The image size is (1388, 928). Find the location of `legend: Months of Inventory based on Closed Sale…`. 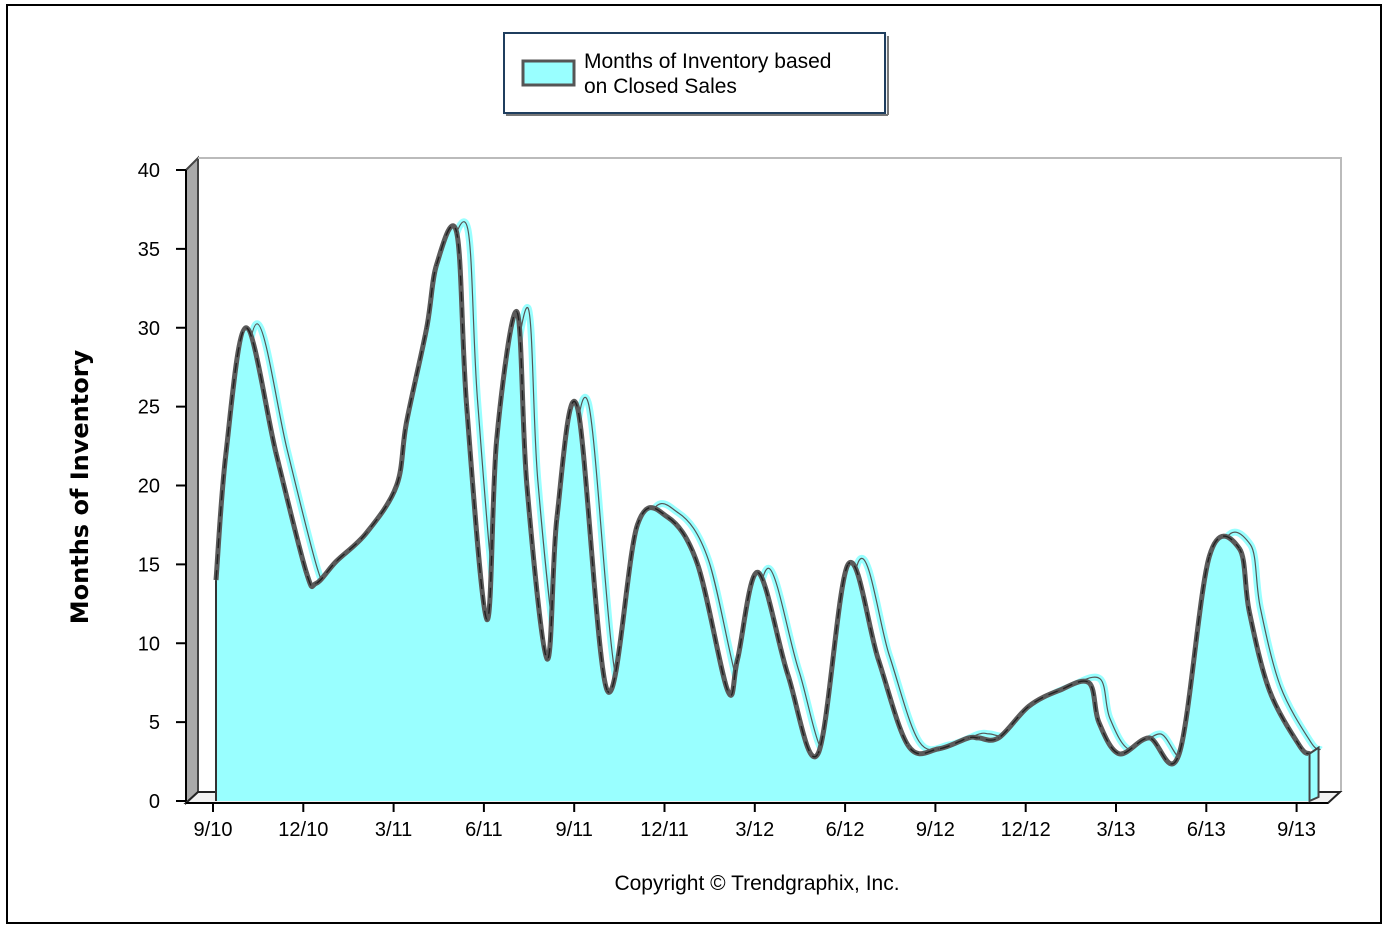

legend: Months of Inventory based on Closed Sale… is located at coordinates (696, 74).